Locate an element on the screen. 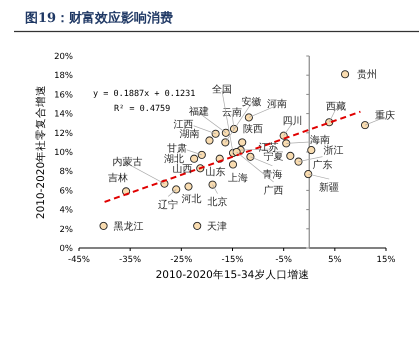 The width and height of the screenshot is (419, 337). annotation: 陕西 is located at coordinates (253, 128).